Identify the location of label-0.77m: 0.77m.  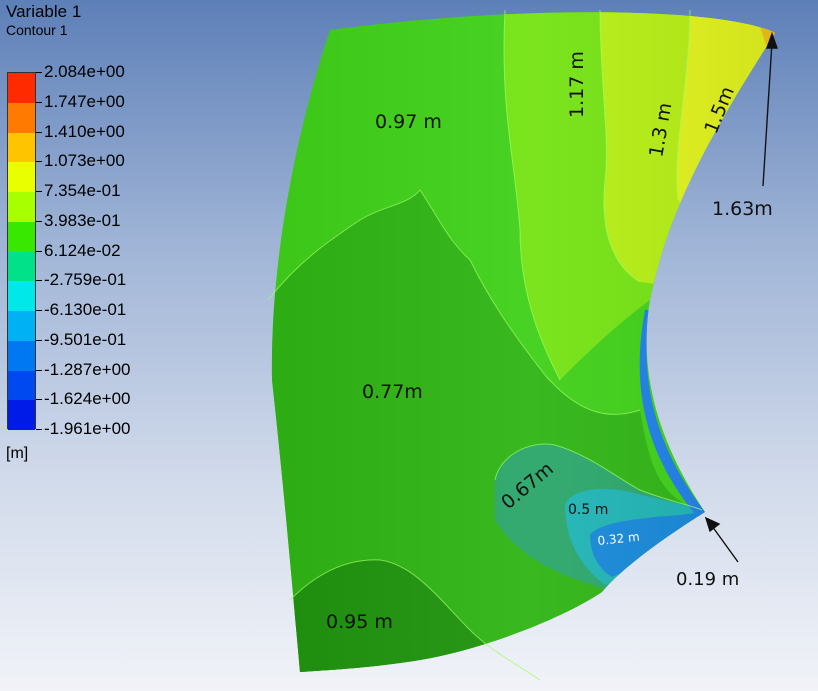
(392, 392).